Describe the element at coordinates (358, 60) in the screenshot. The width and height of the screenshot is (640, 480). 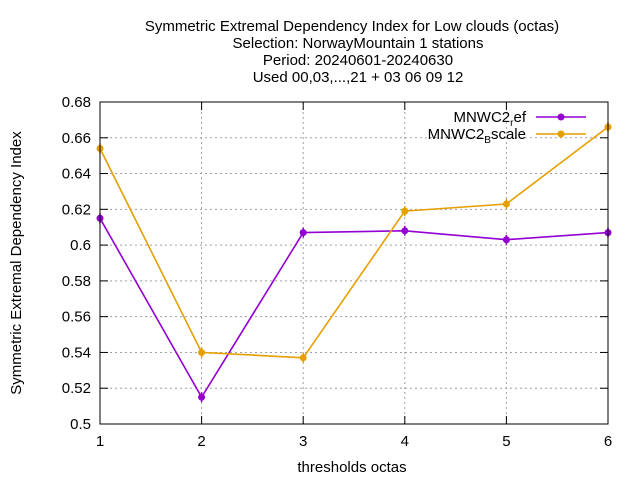
I see `title-line: Period: 20240601-20240630` at that location.